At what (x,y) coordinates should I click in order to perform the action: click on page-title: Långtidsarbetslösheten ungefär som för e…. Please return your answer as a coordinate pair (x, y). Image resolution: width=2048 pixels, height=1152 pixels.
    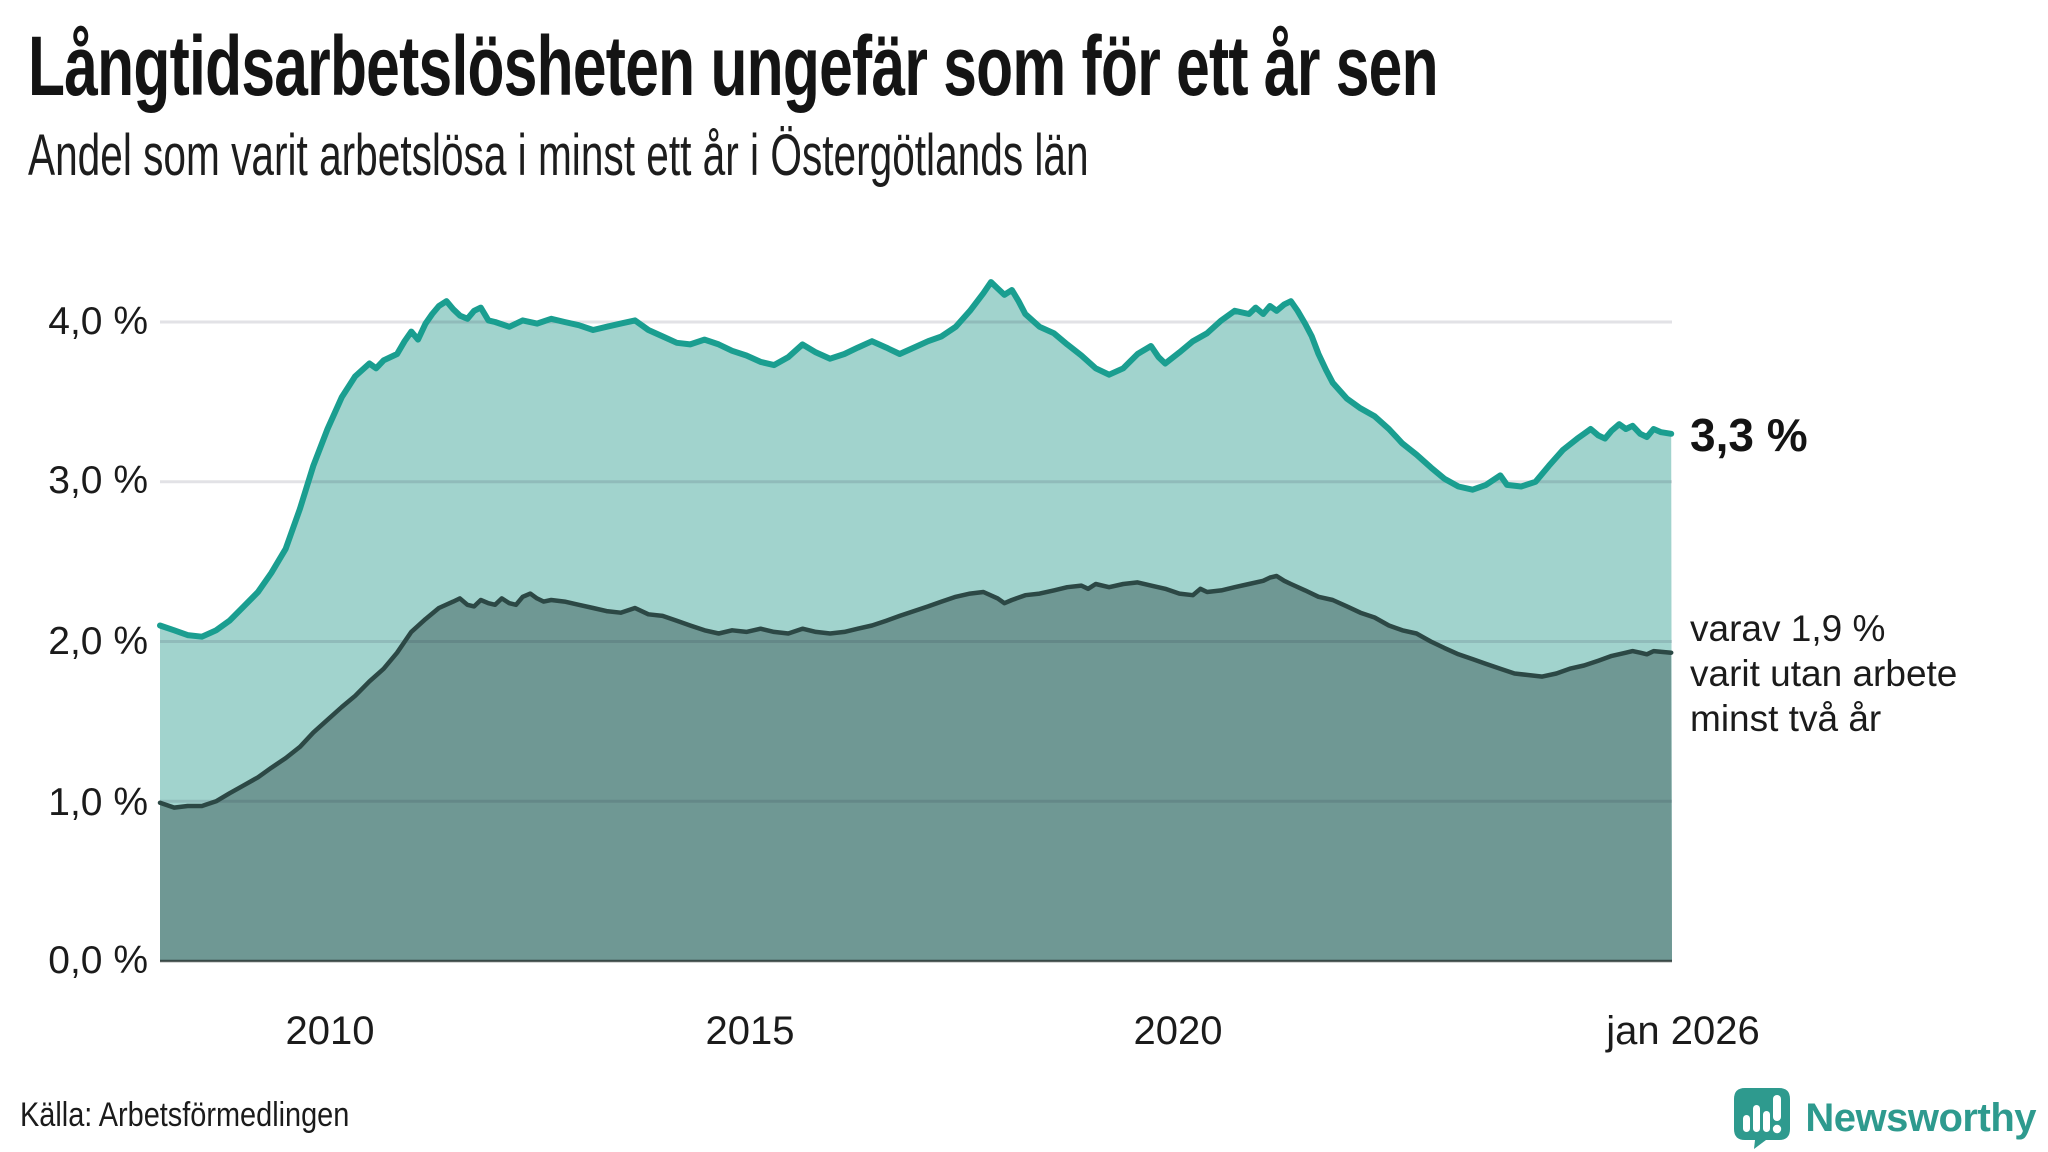
    Looking at the image, I should click on (733, 66).